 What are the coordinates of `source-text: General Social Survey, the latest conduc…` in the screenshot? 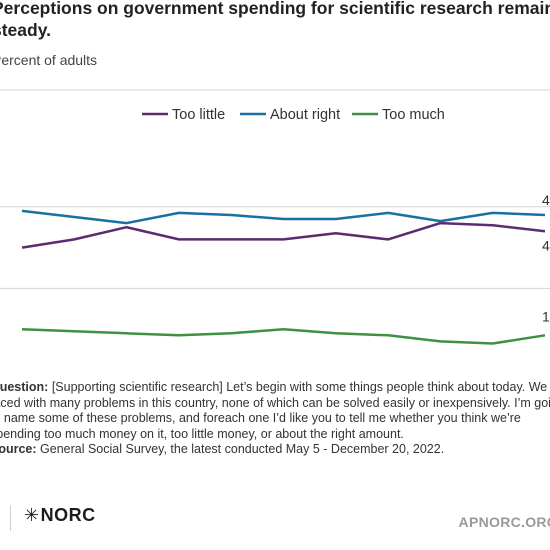 It's located at (242, 449).